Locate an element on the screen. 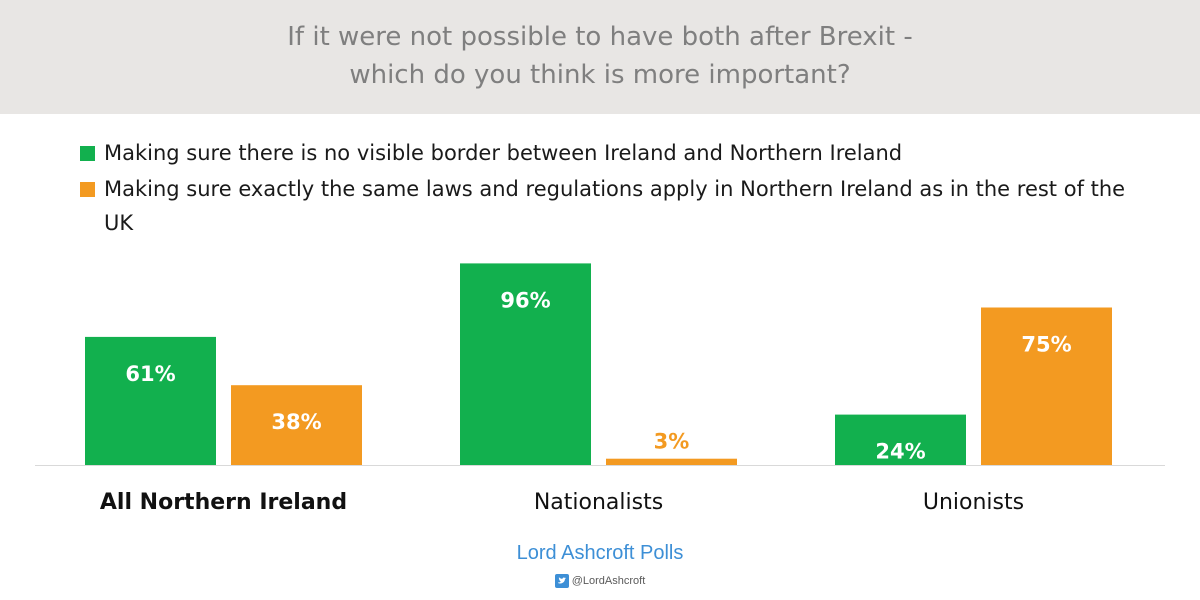  category-label-2: Unionists is located at coordinates (973, 502).